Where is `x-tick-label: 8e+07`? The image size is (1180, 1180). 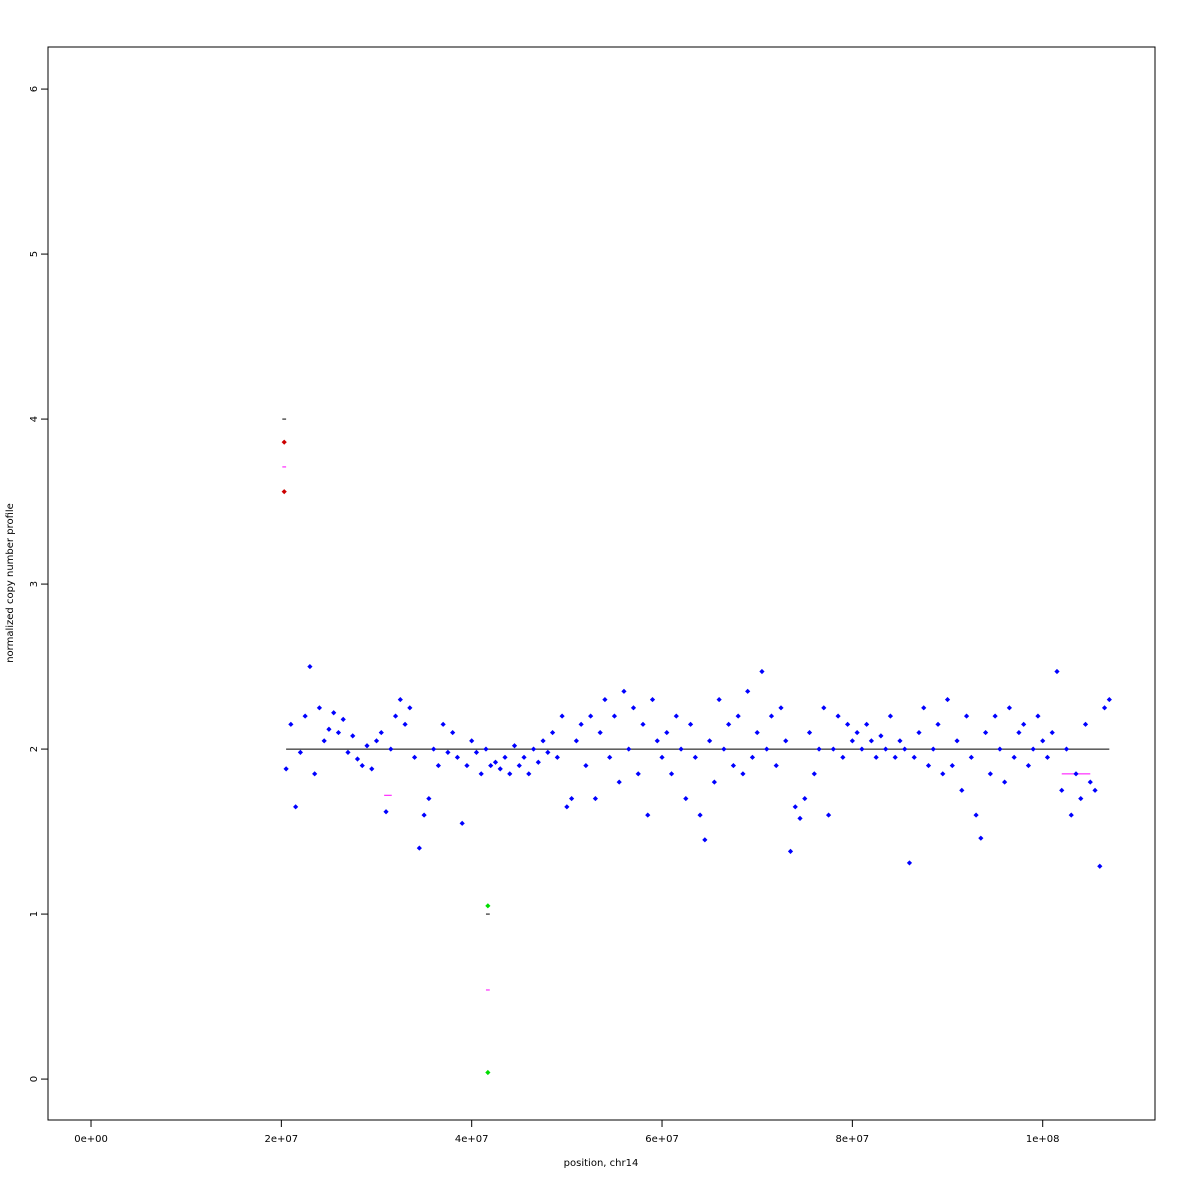
x-tick-label: 8e+07 is located at coordinates (853, 1139).